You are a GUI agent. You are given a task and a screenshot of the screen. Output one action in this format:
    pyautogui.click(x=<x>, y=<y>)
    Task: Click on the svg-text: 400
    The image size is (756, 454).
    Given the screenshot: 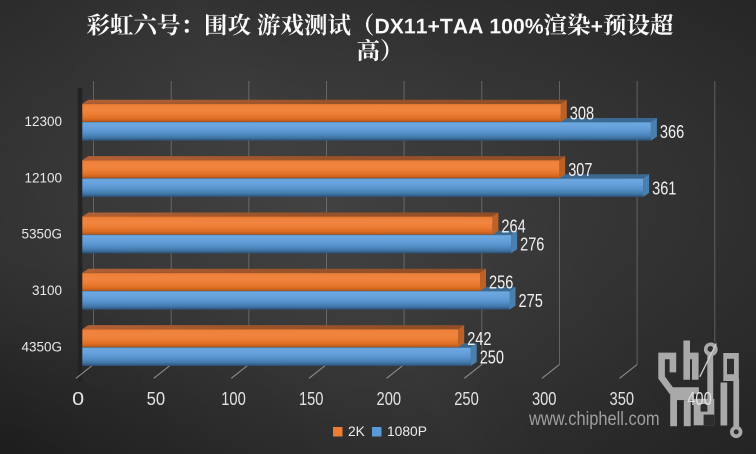 What is the action you would take?
    pyautogui.click(x=699, y=399)
    